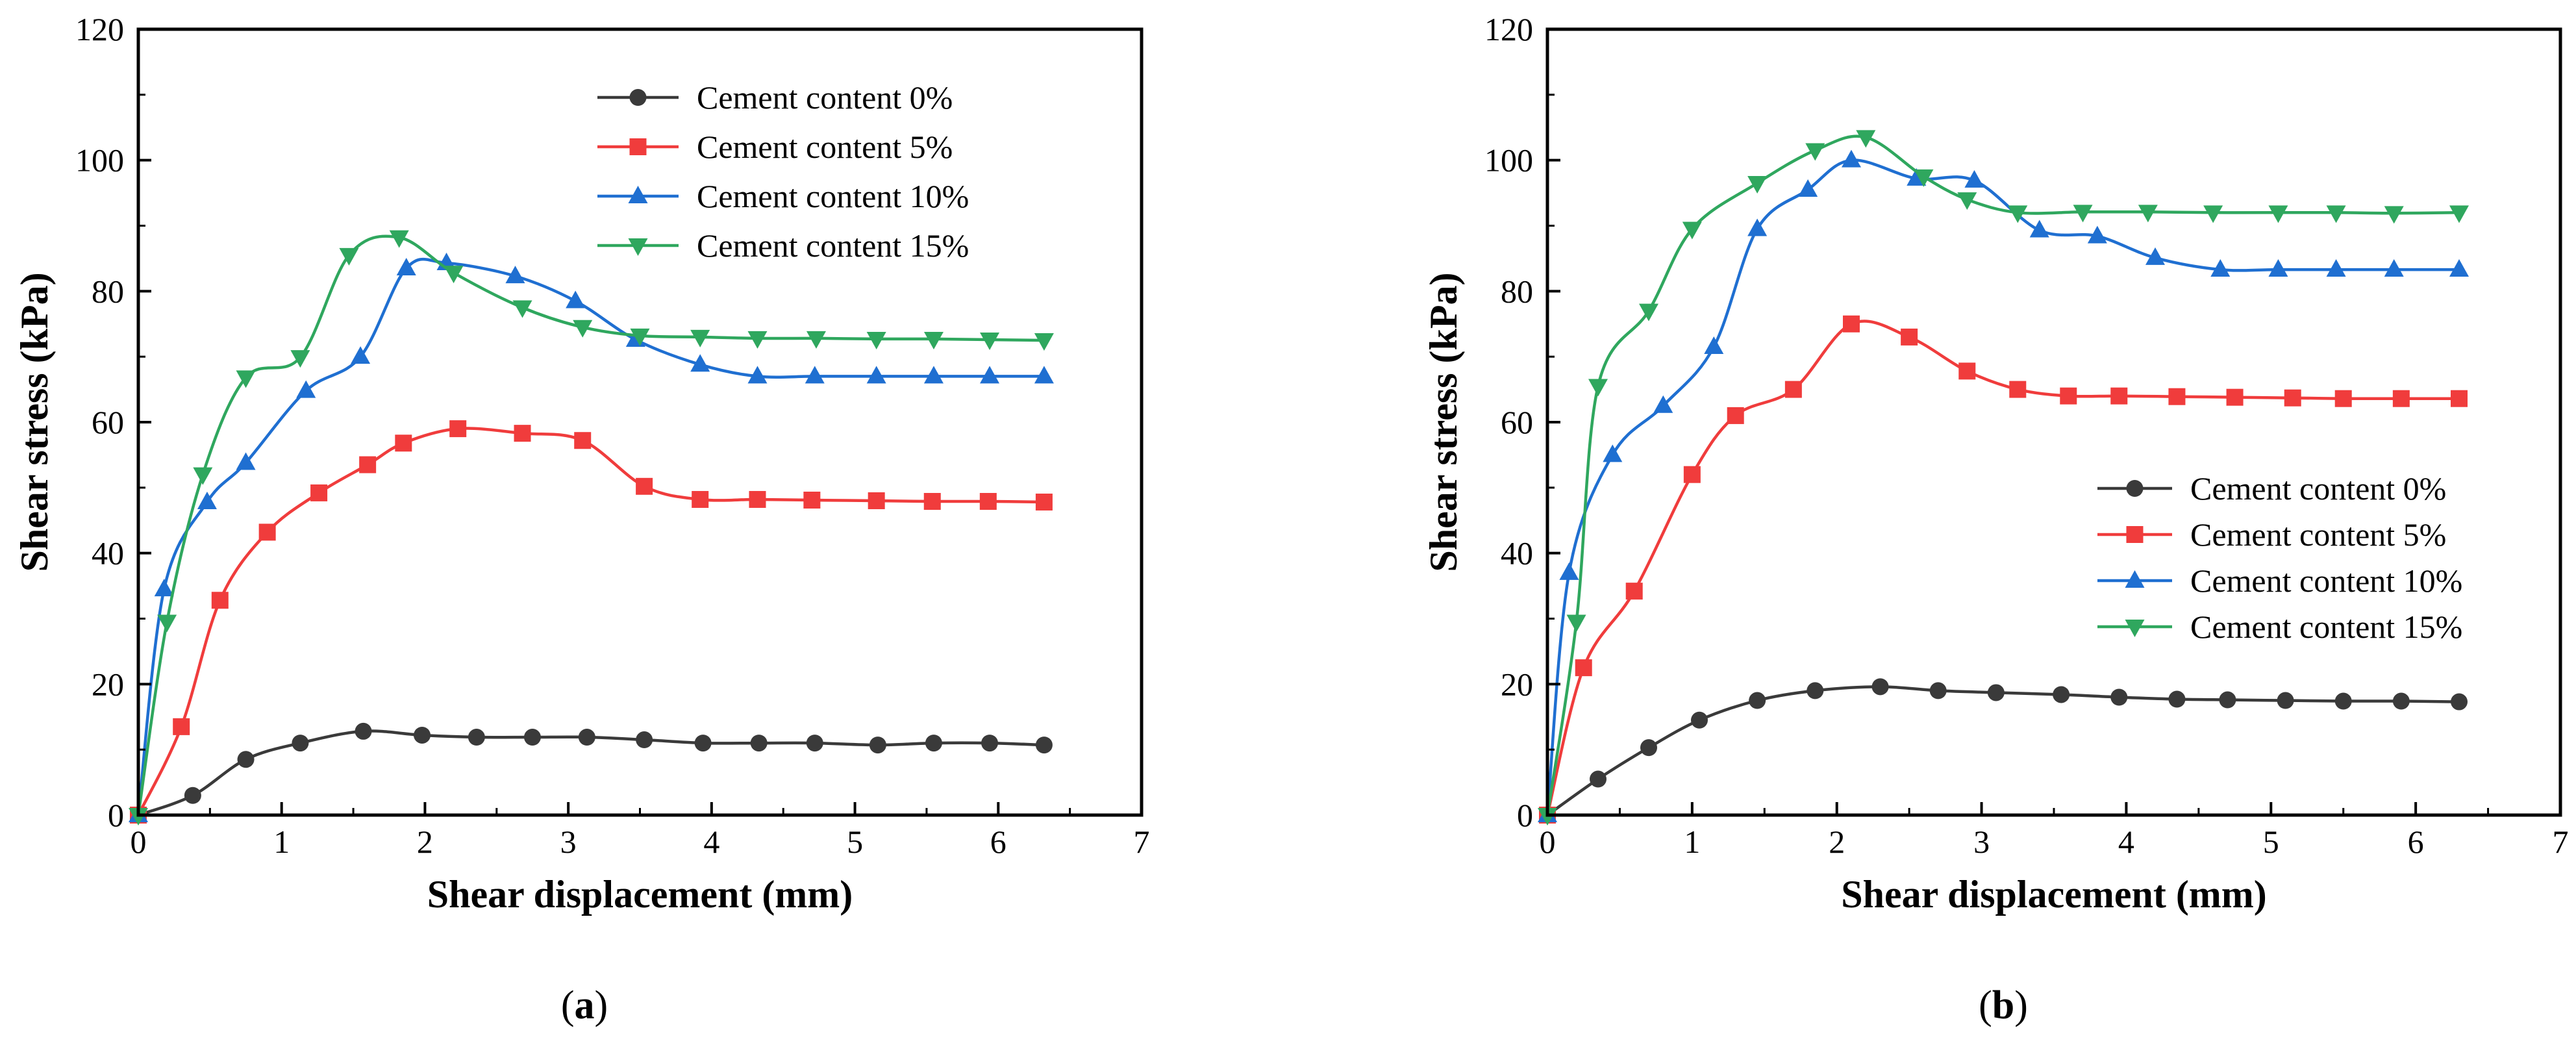 This screenshot has width=2576, height=1045. What do you see at coordinates (825, 98) in the screenshot?
I see `legend-label: Cement content 0%` at bounding box center [825, 98].